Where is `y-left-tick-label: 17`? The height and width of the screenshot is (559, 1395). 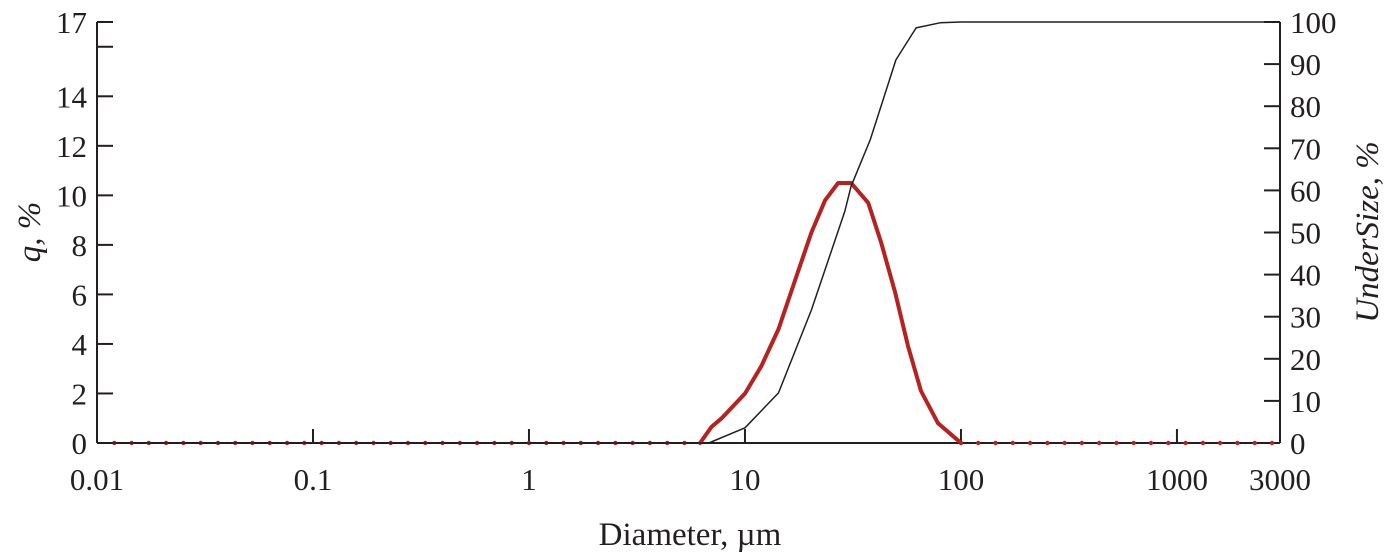 y-left-tick-label: 17 is located at coordinates (71, 22).